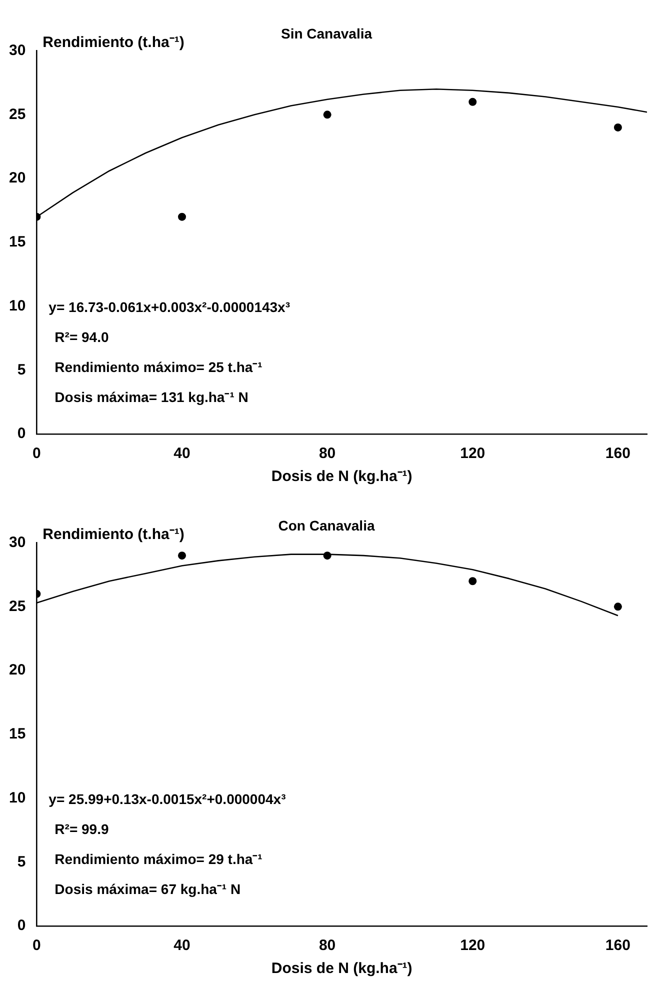 The image size is (655, 984). What do you see at coordinates (81, 829) in the screenshot?
I see `annotation: R²= 99.9` at bounding box center [81, 829].